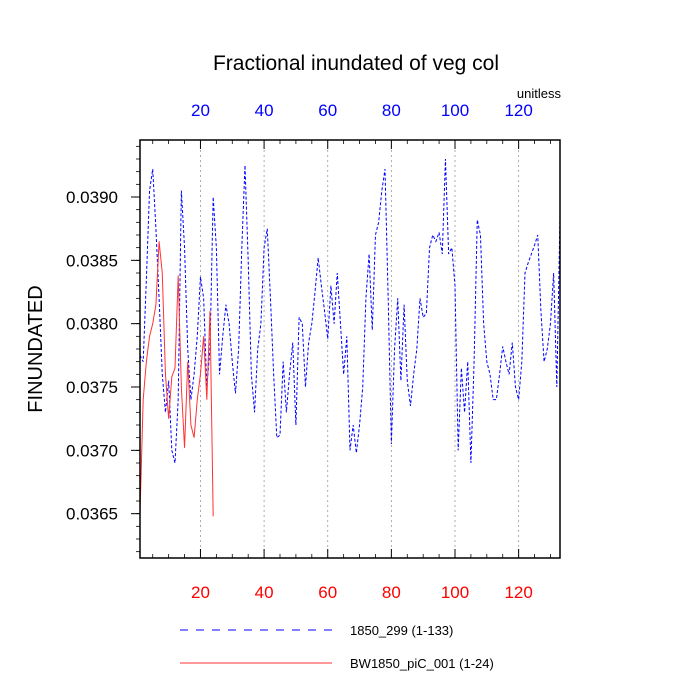 This screenshot has width=700, height=700. What do you see at coordinates (391, 110) in the screenshot?
I see `x-tick-label-top: 80` at bounding box center [391, 110].